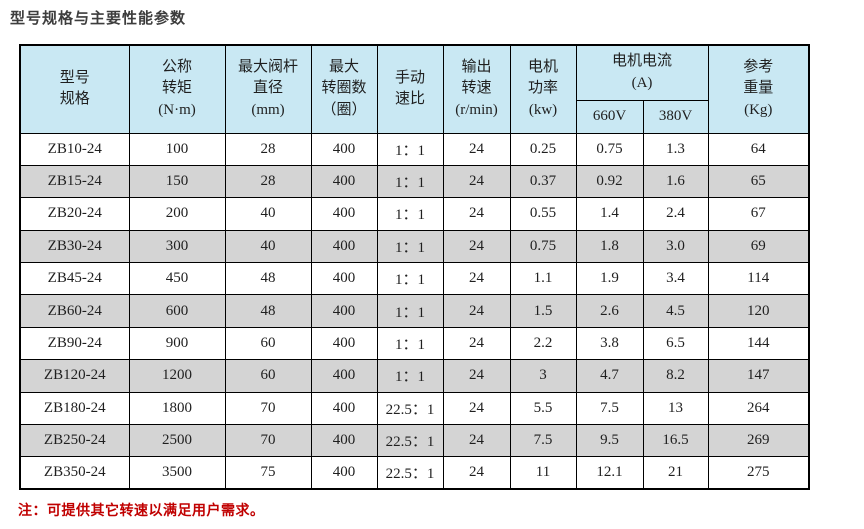 The width and height of the screenshot is (864, 529). What do you see at coordinates (675, 441) in the screenshot?
I see `table-cell: 16.5` at bounding box center [675, 441].